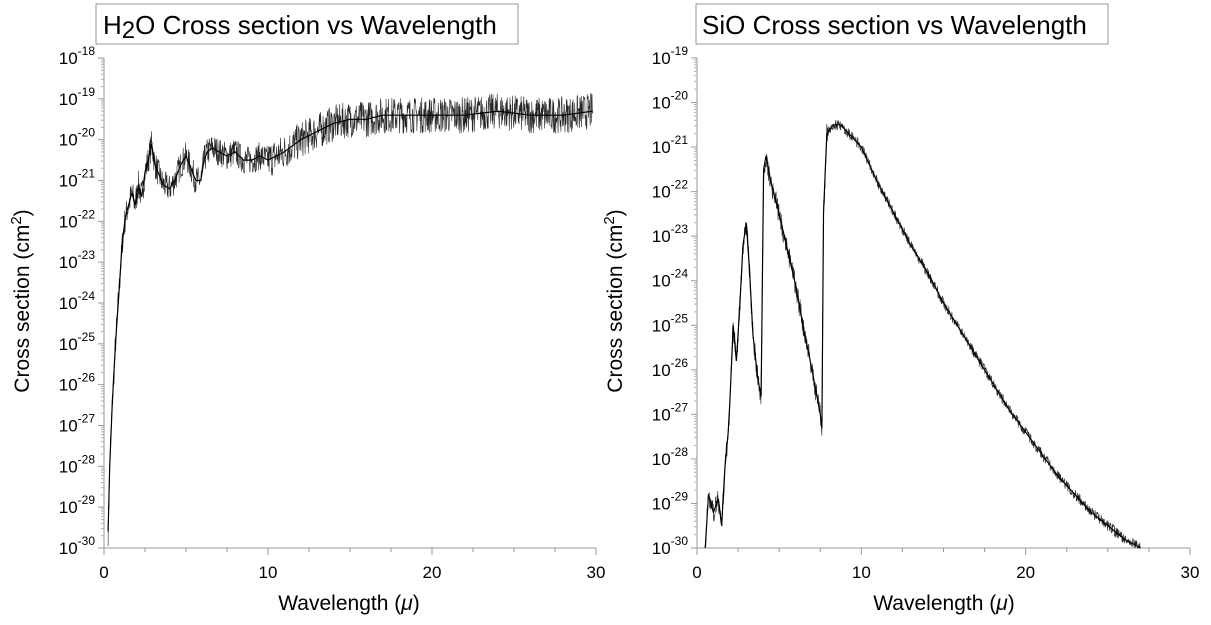 This screenshot has width=1211, height=625. What do you see at coordinates (670, 145) in the screenshot?
I see `sio-y-tick-label: 10-21` at bounding box center [670, 145].